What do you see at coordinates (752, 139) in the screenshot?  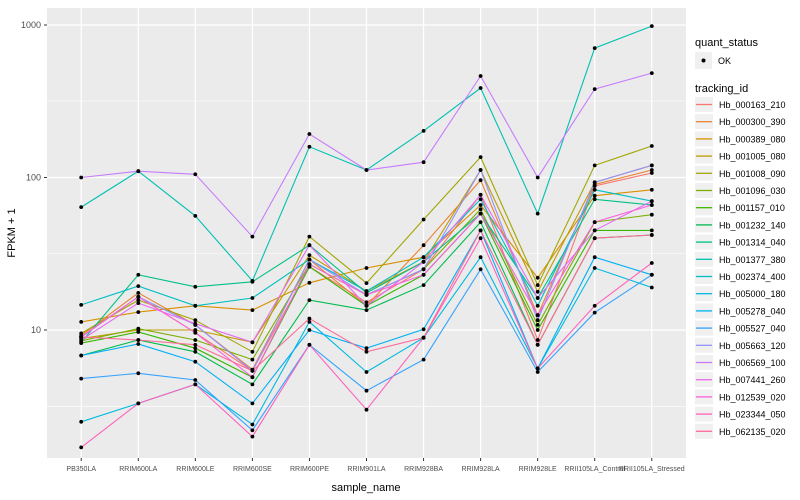 I see `legend-entry-label: Hb_000389_080` at bounding box center [752, 139].